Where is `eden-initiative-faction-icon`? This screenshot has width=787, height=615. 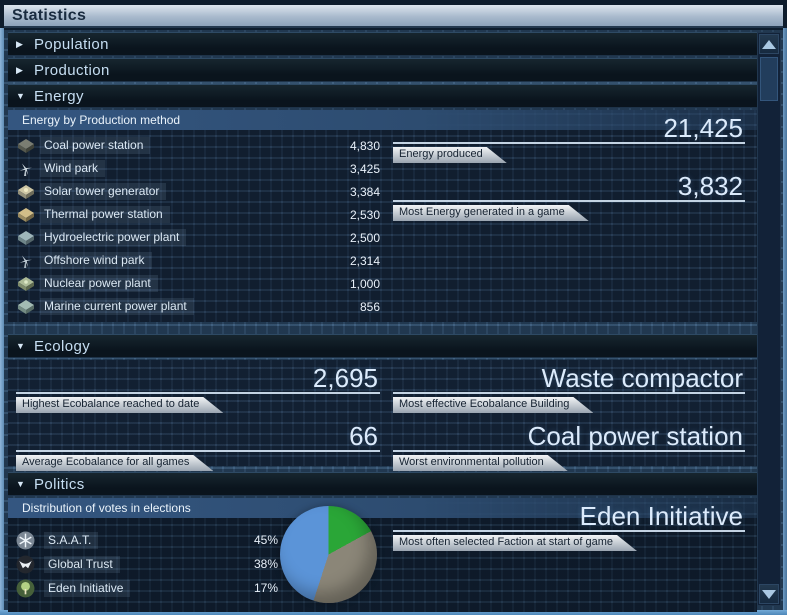
eden-initiative-faction-icon is located at coordinates (30, 588).